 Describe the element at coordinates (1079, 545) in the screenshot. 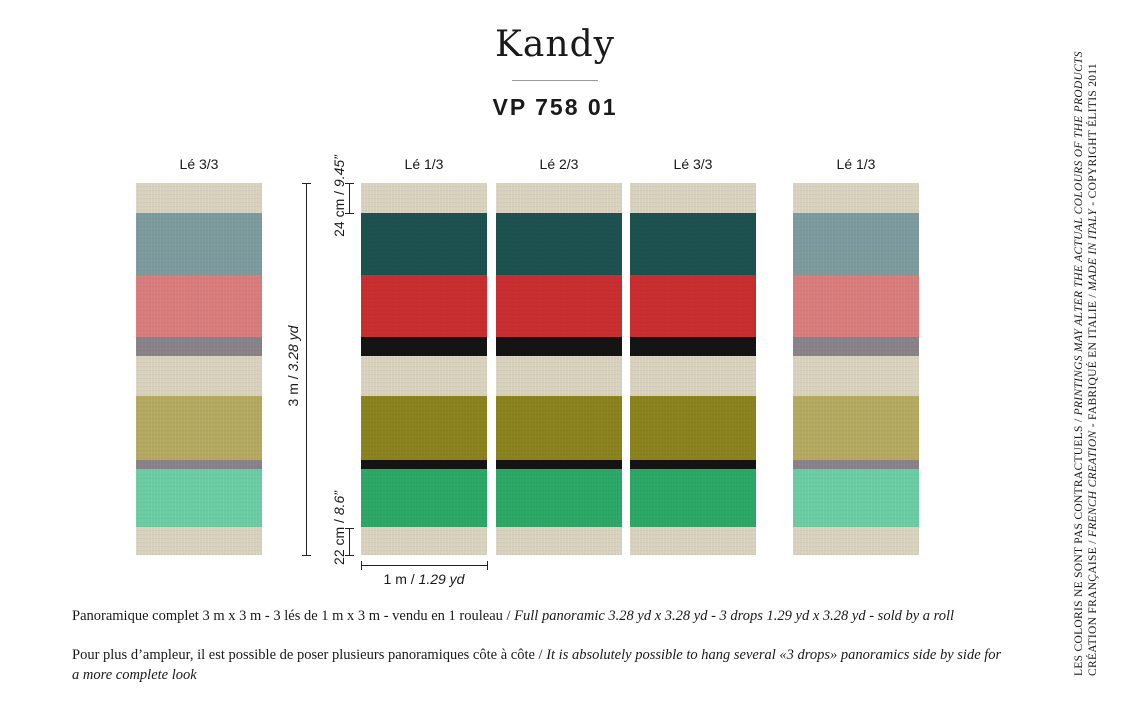

I see `side-line-1-fr: LES COLORIS NE SONT PAS CONTRACTUELS /` at that location.